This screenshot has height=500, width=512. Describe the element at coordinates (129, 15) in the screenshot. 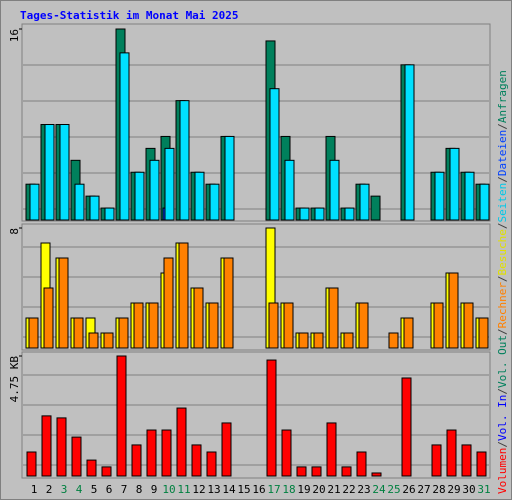

I see `chart-title: Tages-Statistik im Monat Mai 2025` at that location.